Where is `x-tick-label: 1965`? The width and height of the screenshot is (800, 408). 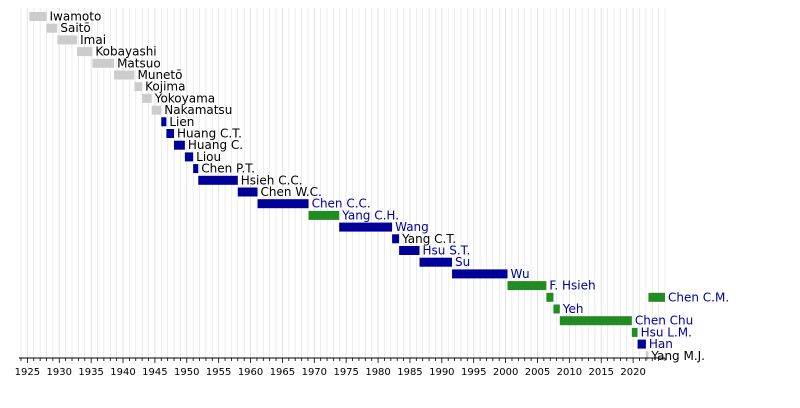 x-tick-label: 1965 is located at coordinates (282, 372).